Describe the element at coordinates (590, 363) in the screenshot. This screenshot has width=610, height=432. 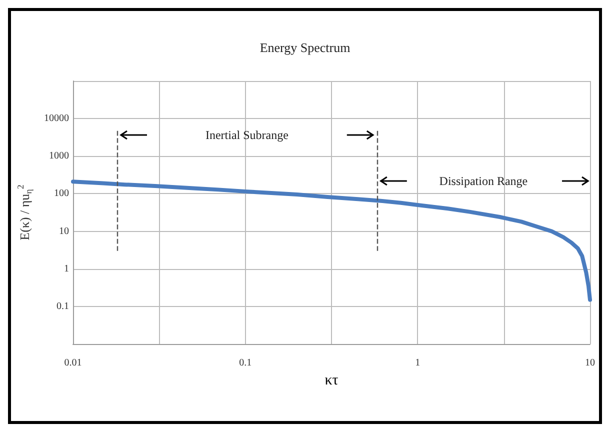
I see `x-tick-label: 10` at that location.